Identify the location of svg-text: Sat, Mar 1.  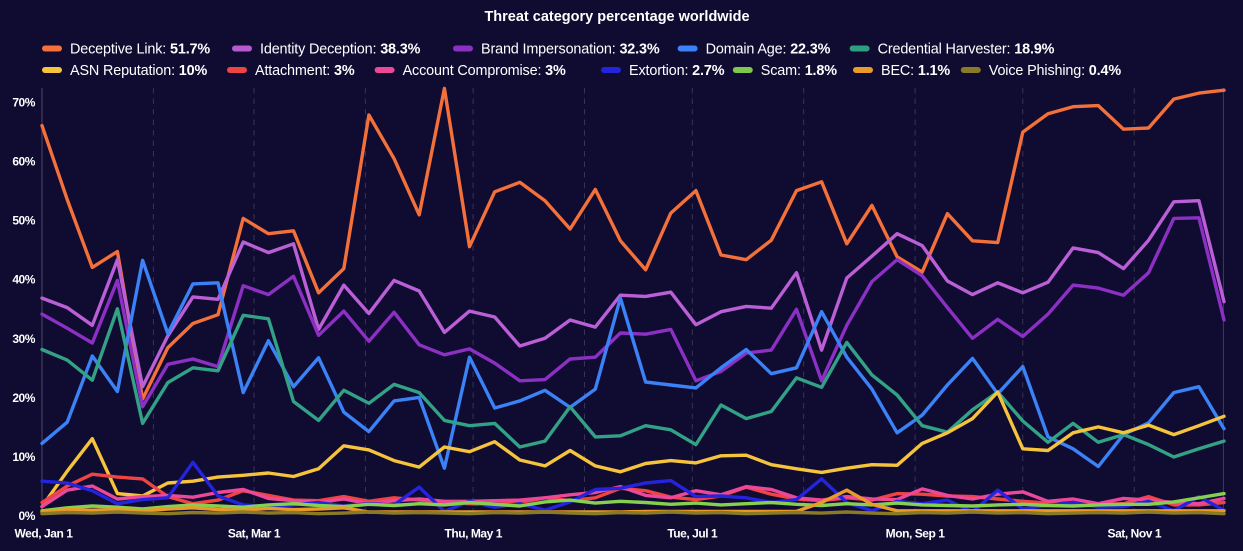
(254, 534).